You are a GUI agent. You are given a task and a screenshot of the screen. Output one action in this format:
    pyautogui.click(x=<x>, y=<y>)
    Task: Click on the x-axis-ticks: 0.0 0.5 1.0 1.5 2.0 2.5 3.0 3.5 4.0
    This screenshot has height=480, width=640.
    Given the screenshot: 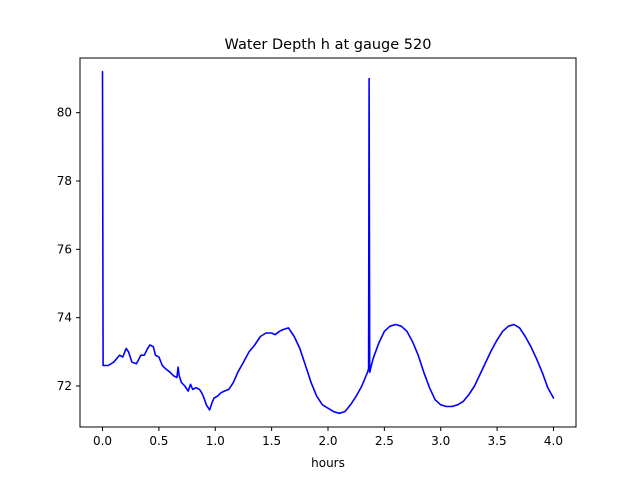 What is the action you would take?
    pyautogui.click(x=328, y=437)
    